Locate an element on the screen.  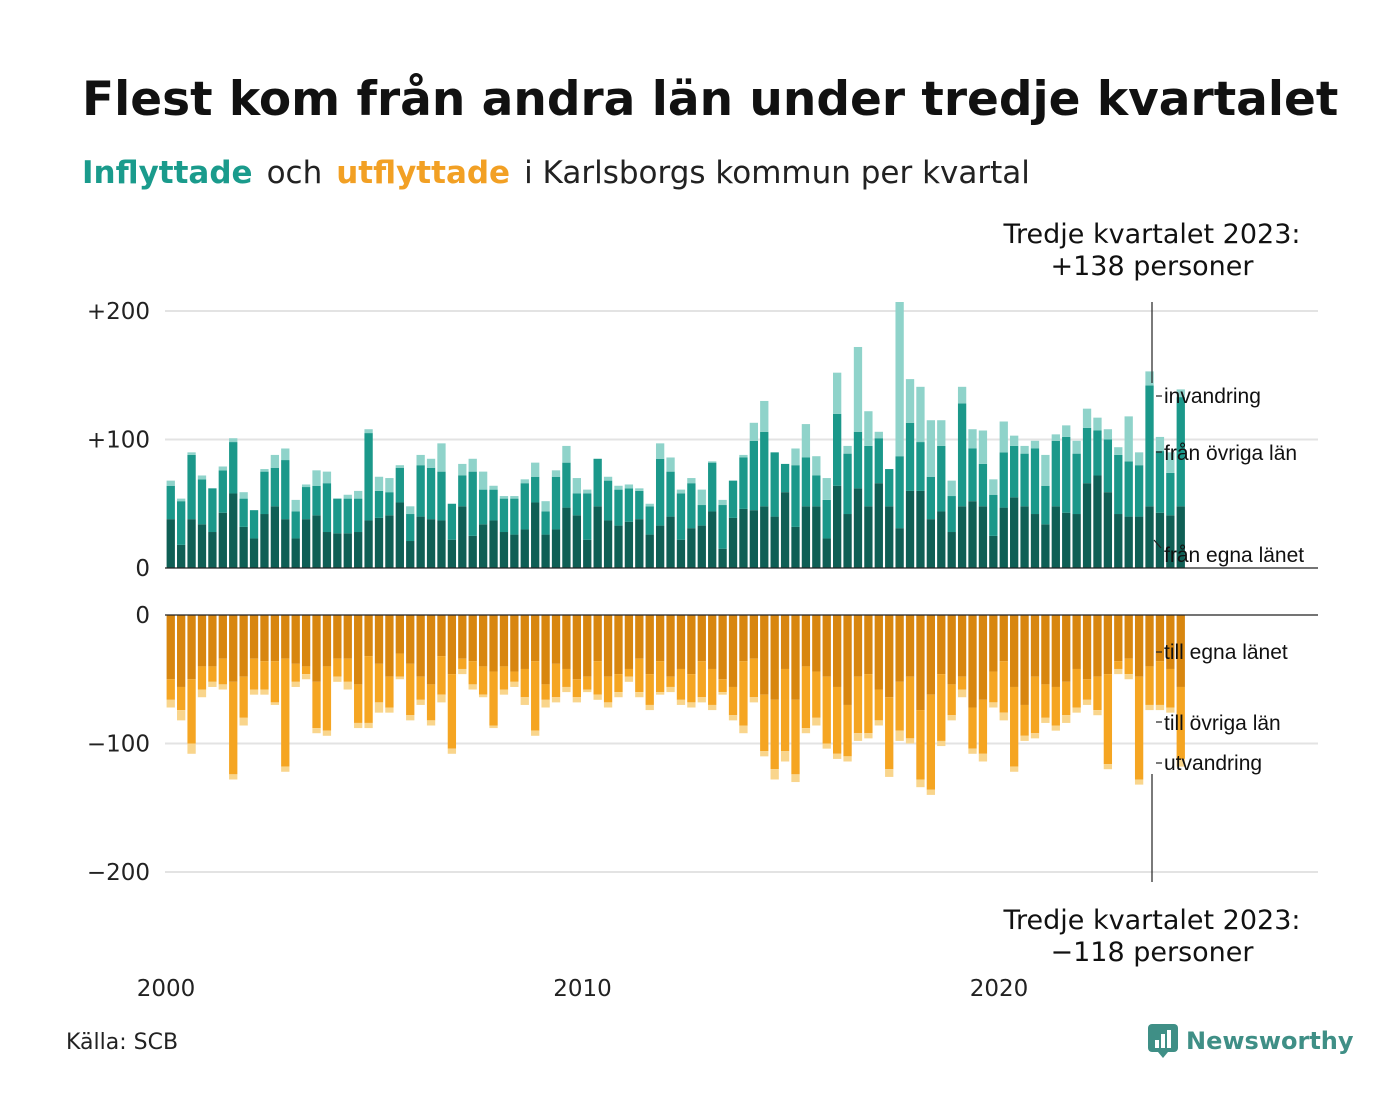
x-tick-label: 2000 is located at coordinates (166, 988).